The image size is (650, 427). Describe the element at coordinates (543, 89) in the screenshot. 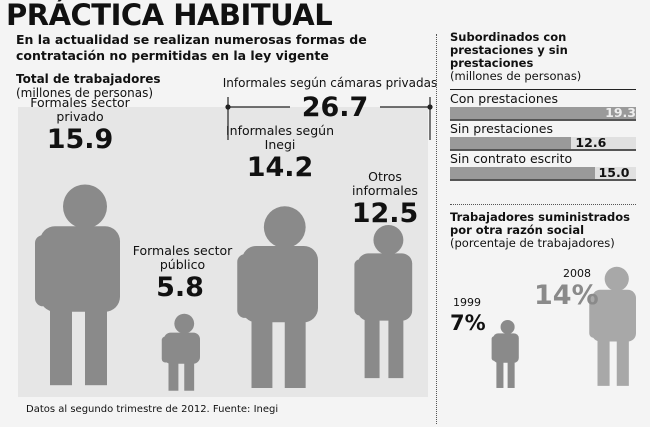

I see `bar-top-rule` at that location.